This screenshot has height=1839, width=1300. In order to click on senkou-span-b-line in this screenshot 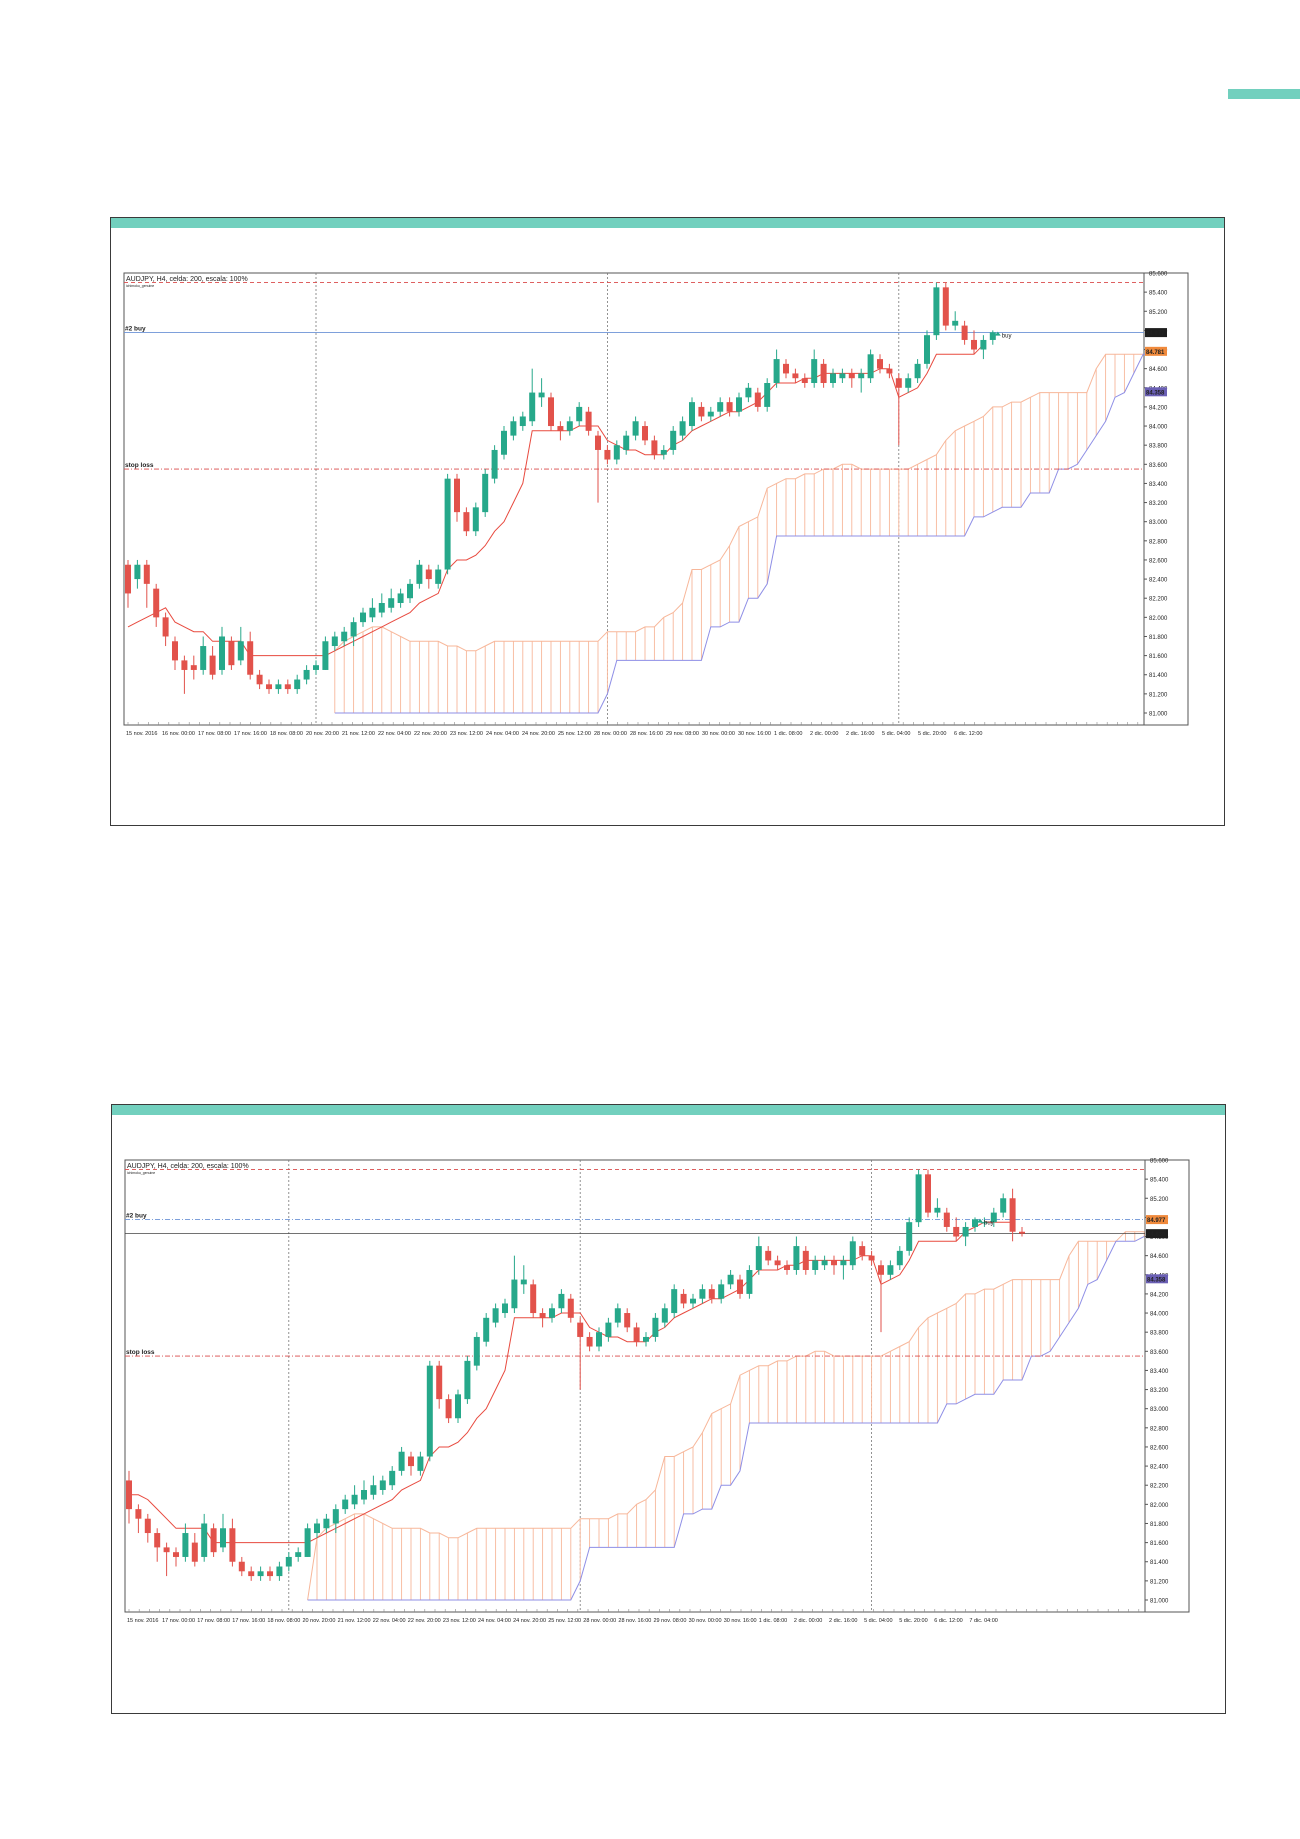, I will do `click(743, 533)`.